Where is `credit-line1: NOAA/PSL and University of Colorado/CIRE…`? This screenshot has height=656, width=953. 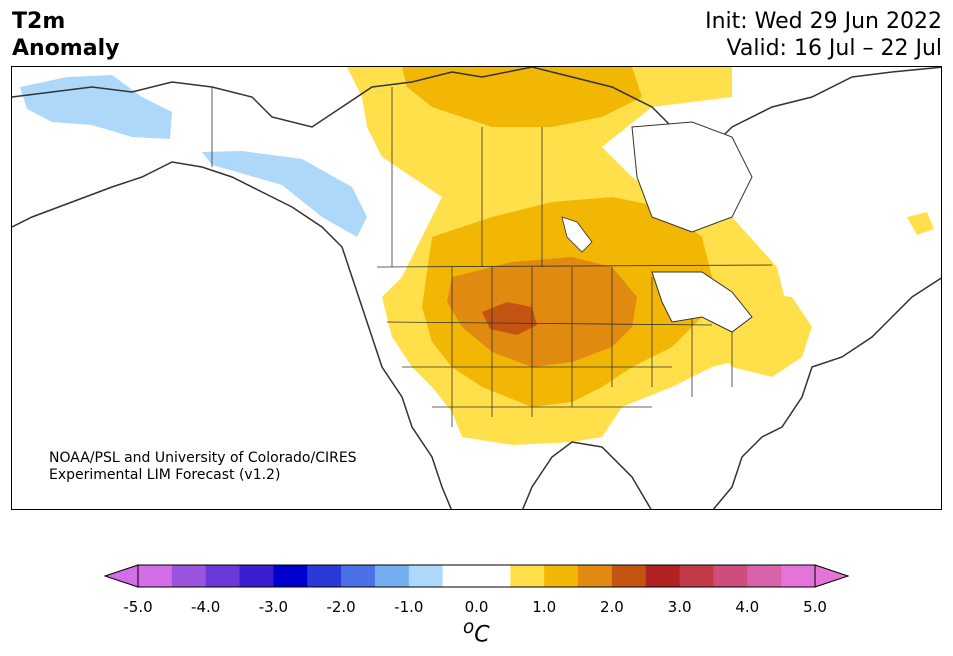
credit-line1: NOAA/PSL and University of Colorado/CIRE… is located at coordinates (203, 458).